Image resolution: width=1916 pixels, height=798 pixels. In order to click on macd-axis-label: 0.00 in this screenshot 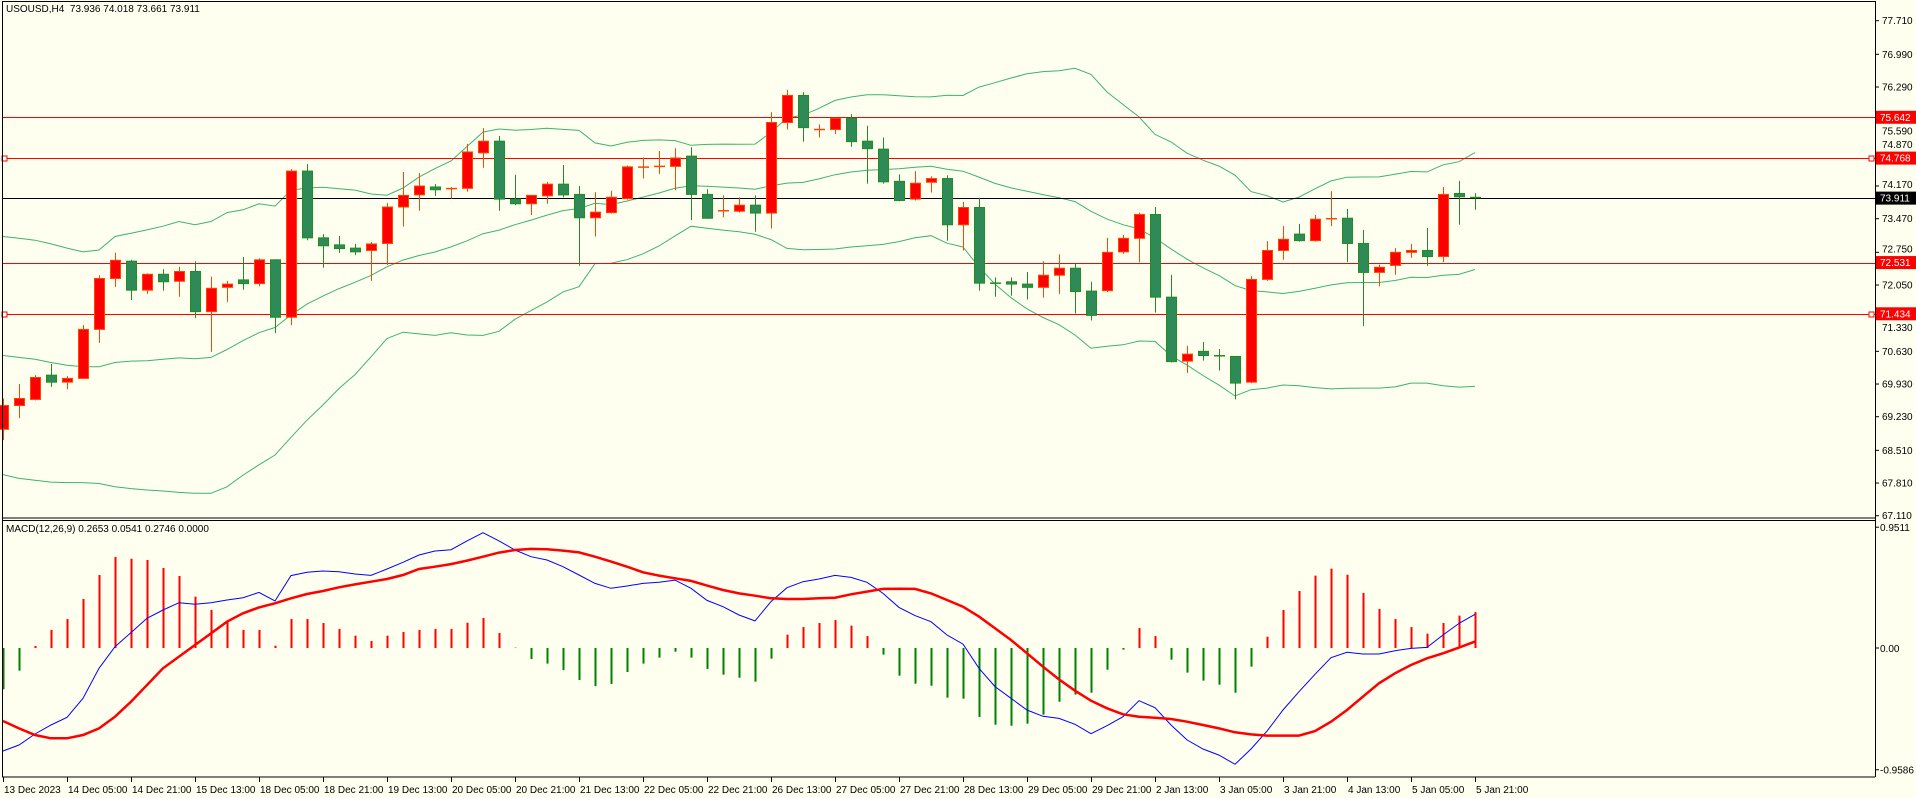, I will do `click(1890, 649)`.